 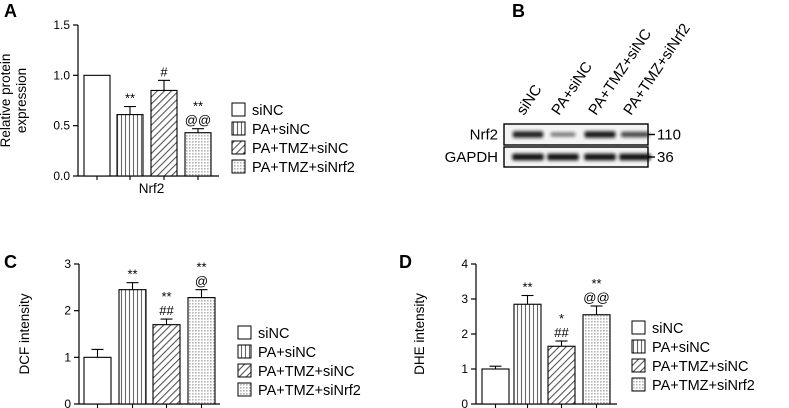 I want to click on chart-c-y-axis-label: DCF intensity, so click(x=24, y=333).